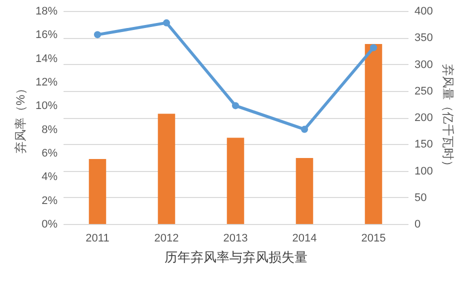  What do you see at coordinates (417, 224) in the screenshot?
I see `y2-tick-label: 0` at bounding box center [417, 224].